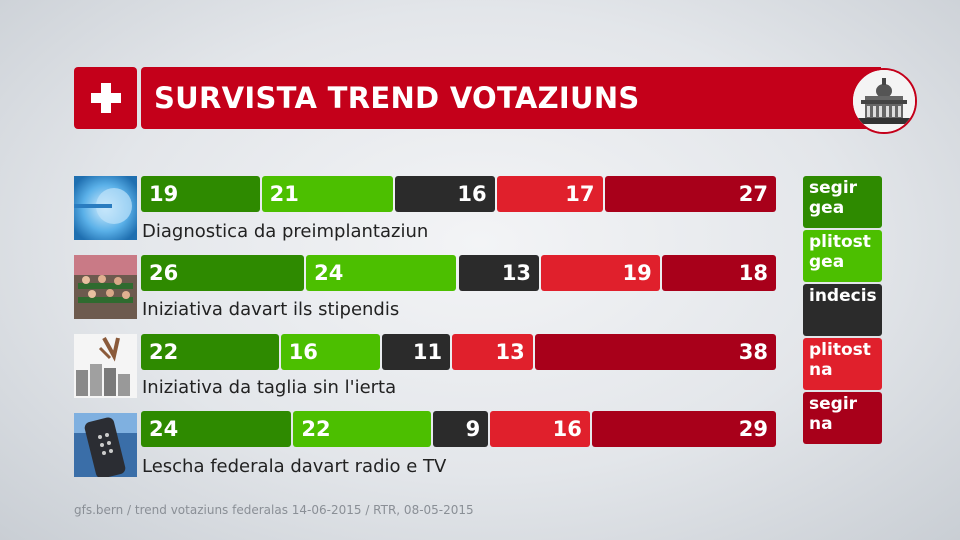 The image size is (960, 540). I want to click on page-title: SURVISTA TREND VOTAZIUNS, so click(397, 98).